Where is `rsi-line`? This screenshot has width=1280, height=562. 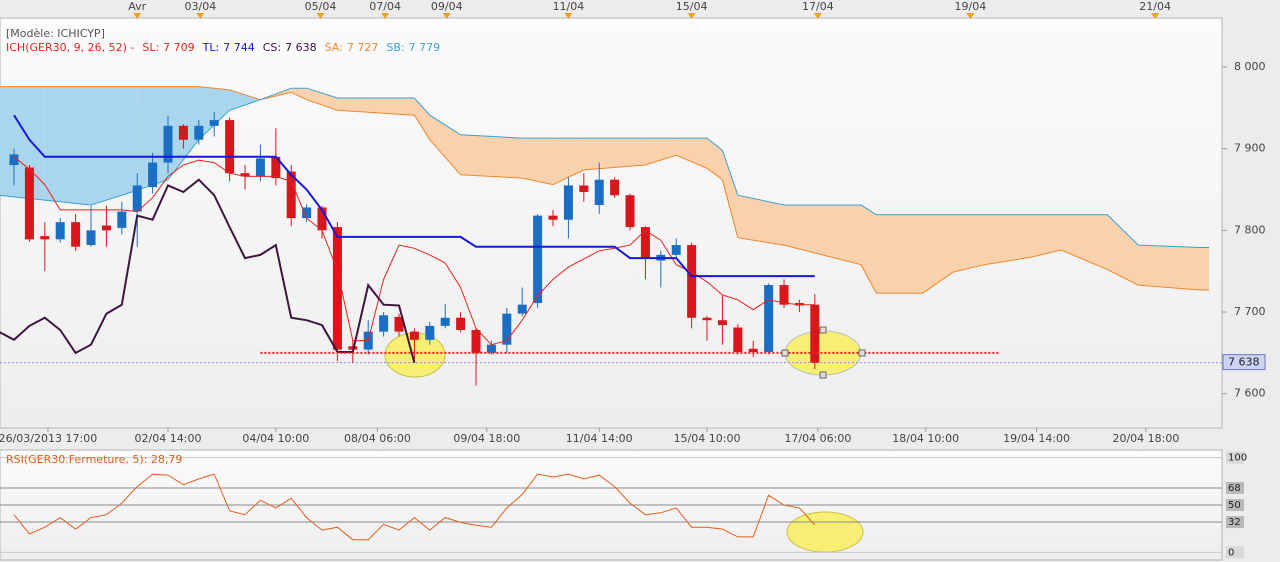 rsi-line is located at coordinates (414, 507).